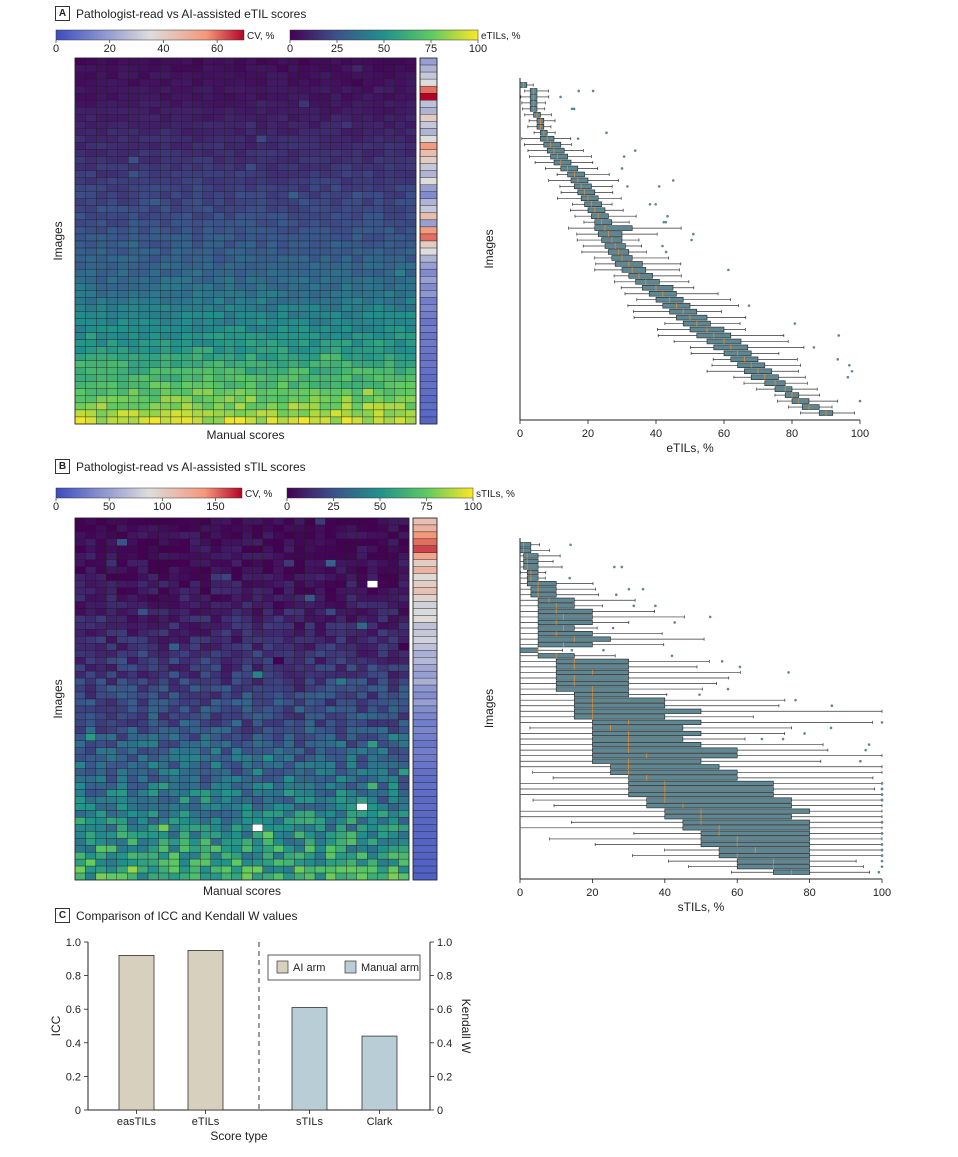 This screenshot has height=1157, width=958. I want to click on cv-b-tick-label: 100, so click(162, 507).